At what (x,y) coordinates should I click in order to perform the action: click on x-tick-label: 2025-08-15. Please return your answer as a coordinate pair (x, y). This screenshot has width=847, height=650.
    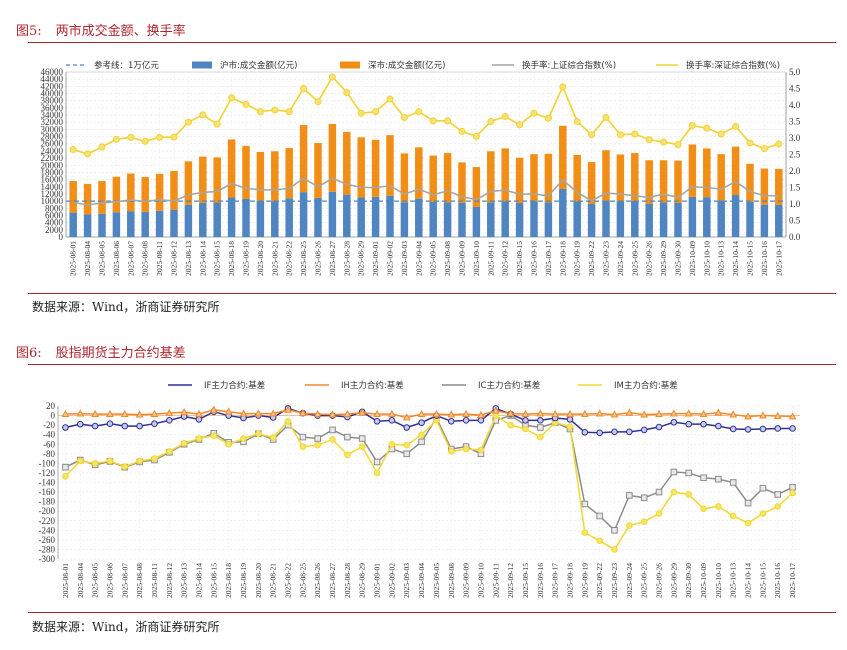
    Looking at the image, I should click on (213, 580).